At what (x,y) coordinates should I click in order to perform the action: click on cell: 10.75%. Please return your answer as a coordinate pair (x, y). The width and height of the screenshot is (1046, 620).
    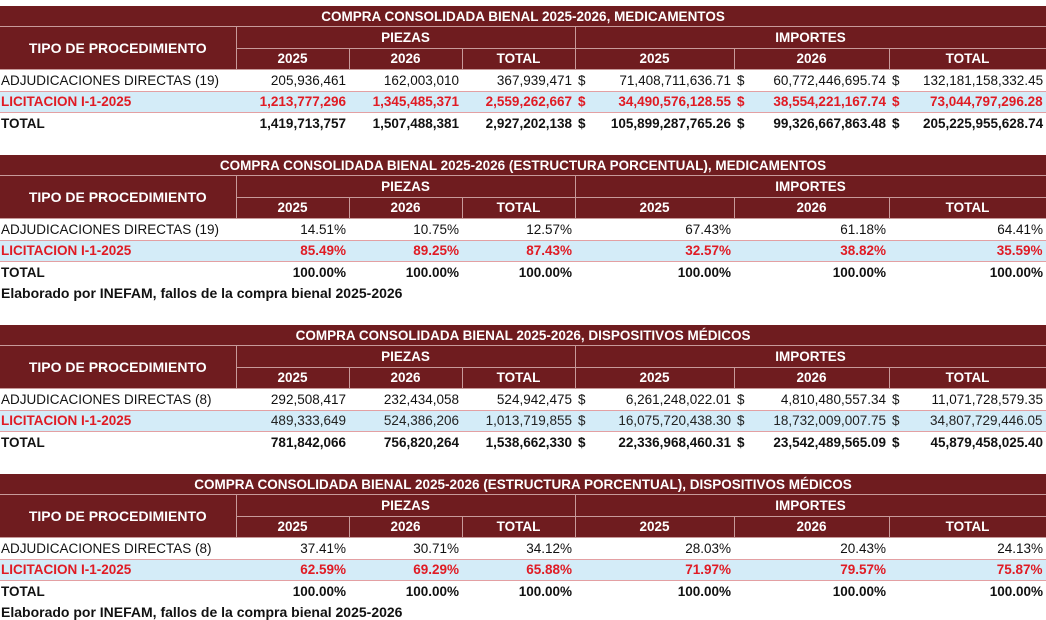
    Looking at the image, I should click on (436, 229).